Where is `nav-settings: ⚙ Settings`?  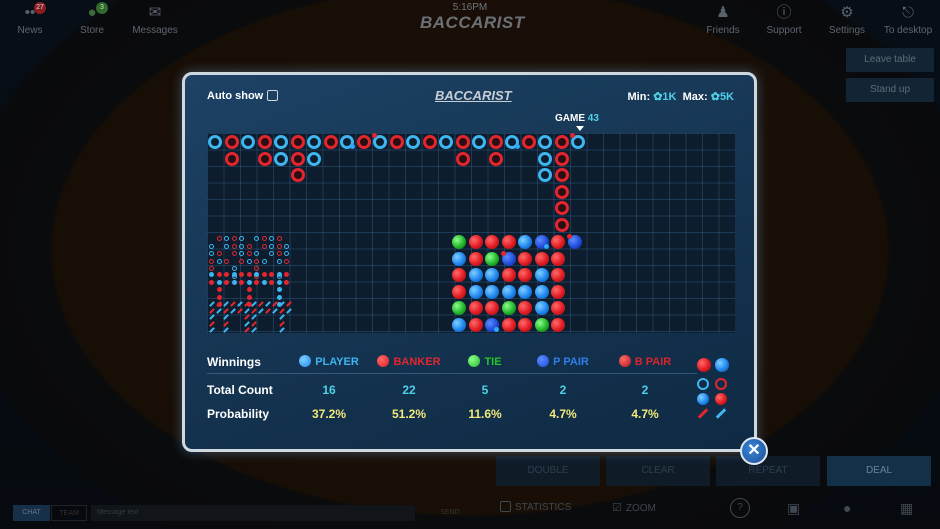 nav-settings: ⚙ Settings is located at coordinates (847, 20).